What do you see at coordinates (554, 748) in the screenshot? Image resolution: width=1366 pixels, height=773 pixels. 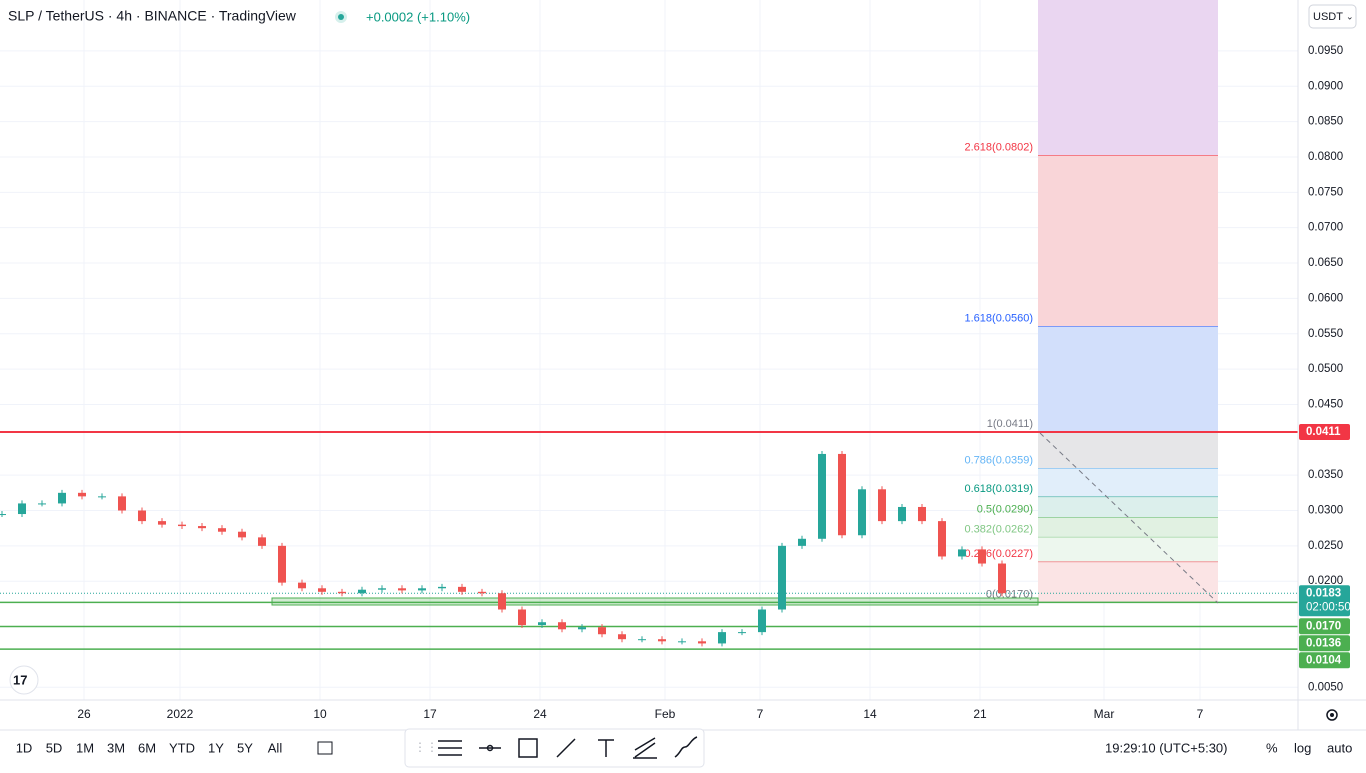 I see `drawing-tools: ⋮⋮` at bounding box center [554, 748].